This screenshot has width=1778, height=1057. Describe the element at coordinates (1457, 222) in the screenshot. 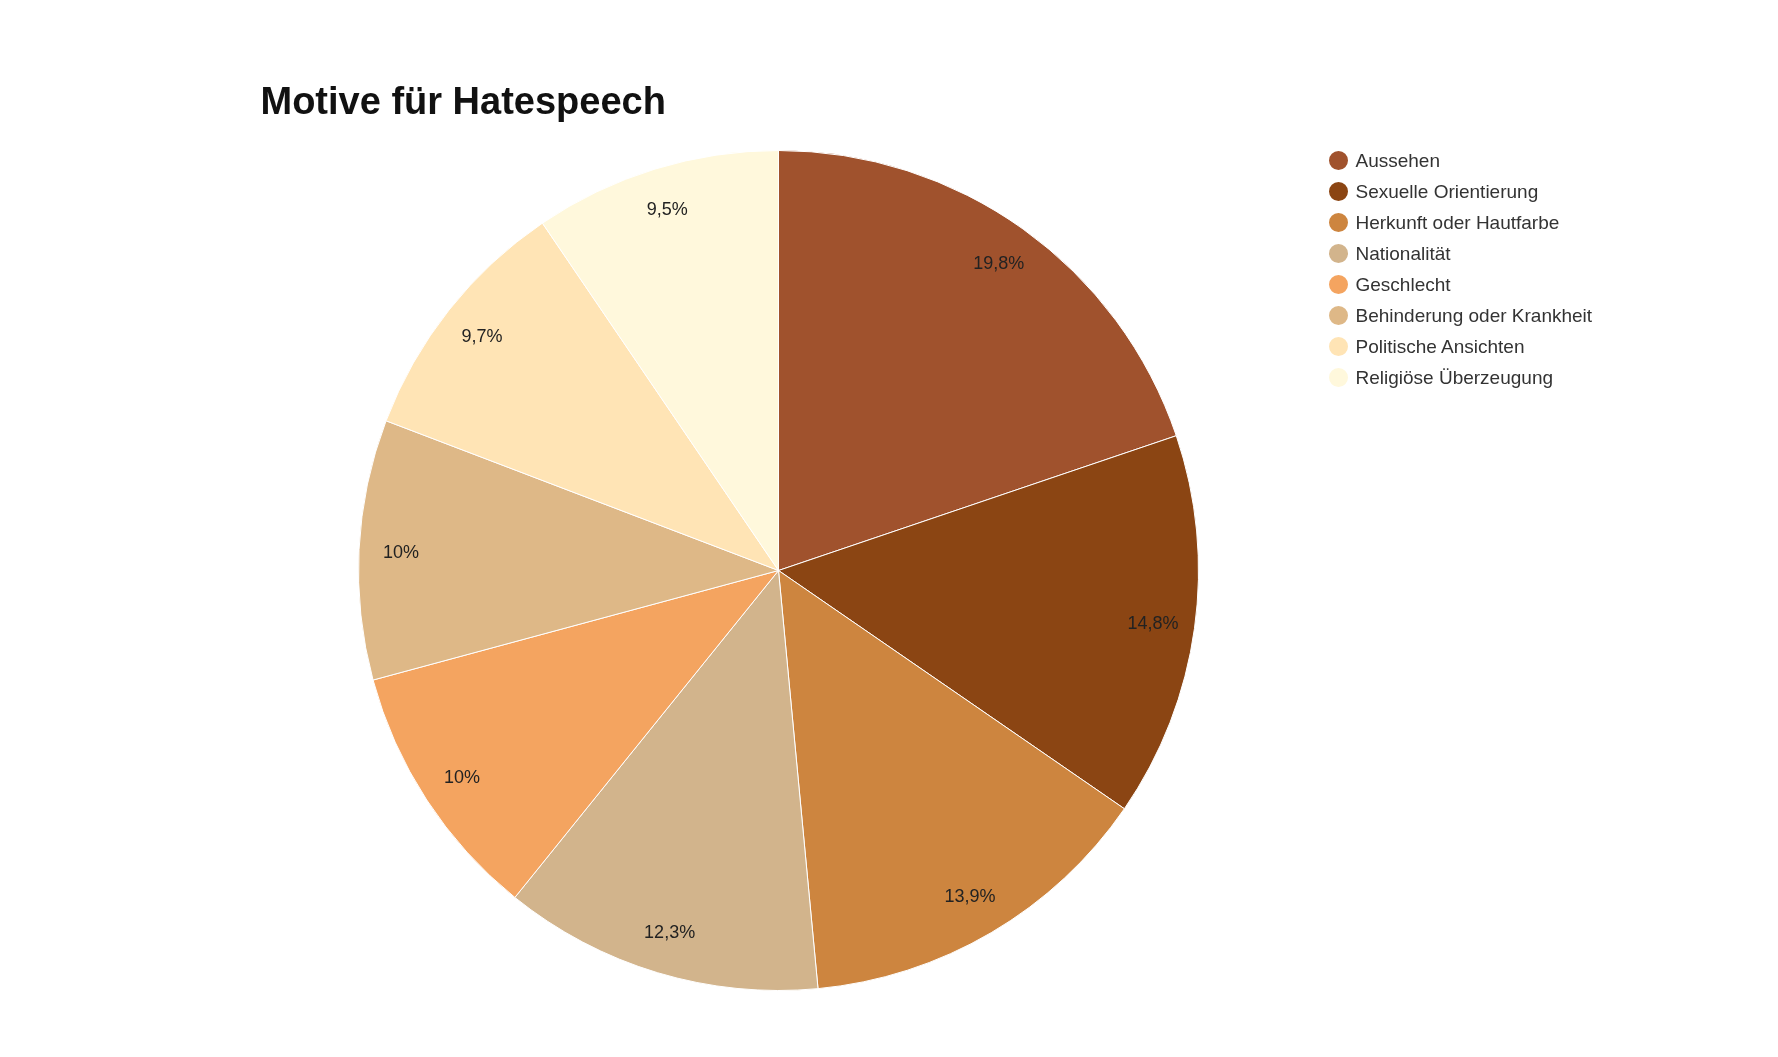

I see `legend-label: Herkunft oder Hautfarbe` at that location.